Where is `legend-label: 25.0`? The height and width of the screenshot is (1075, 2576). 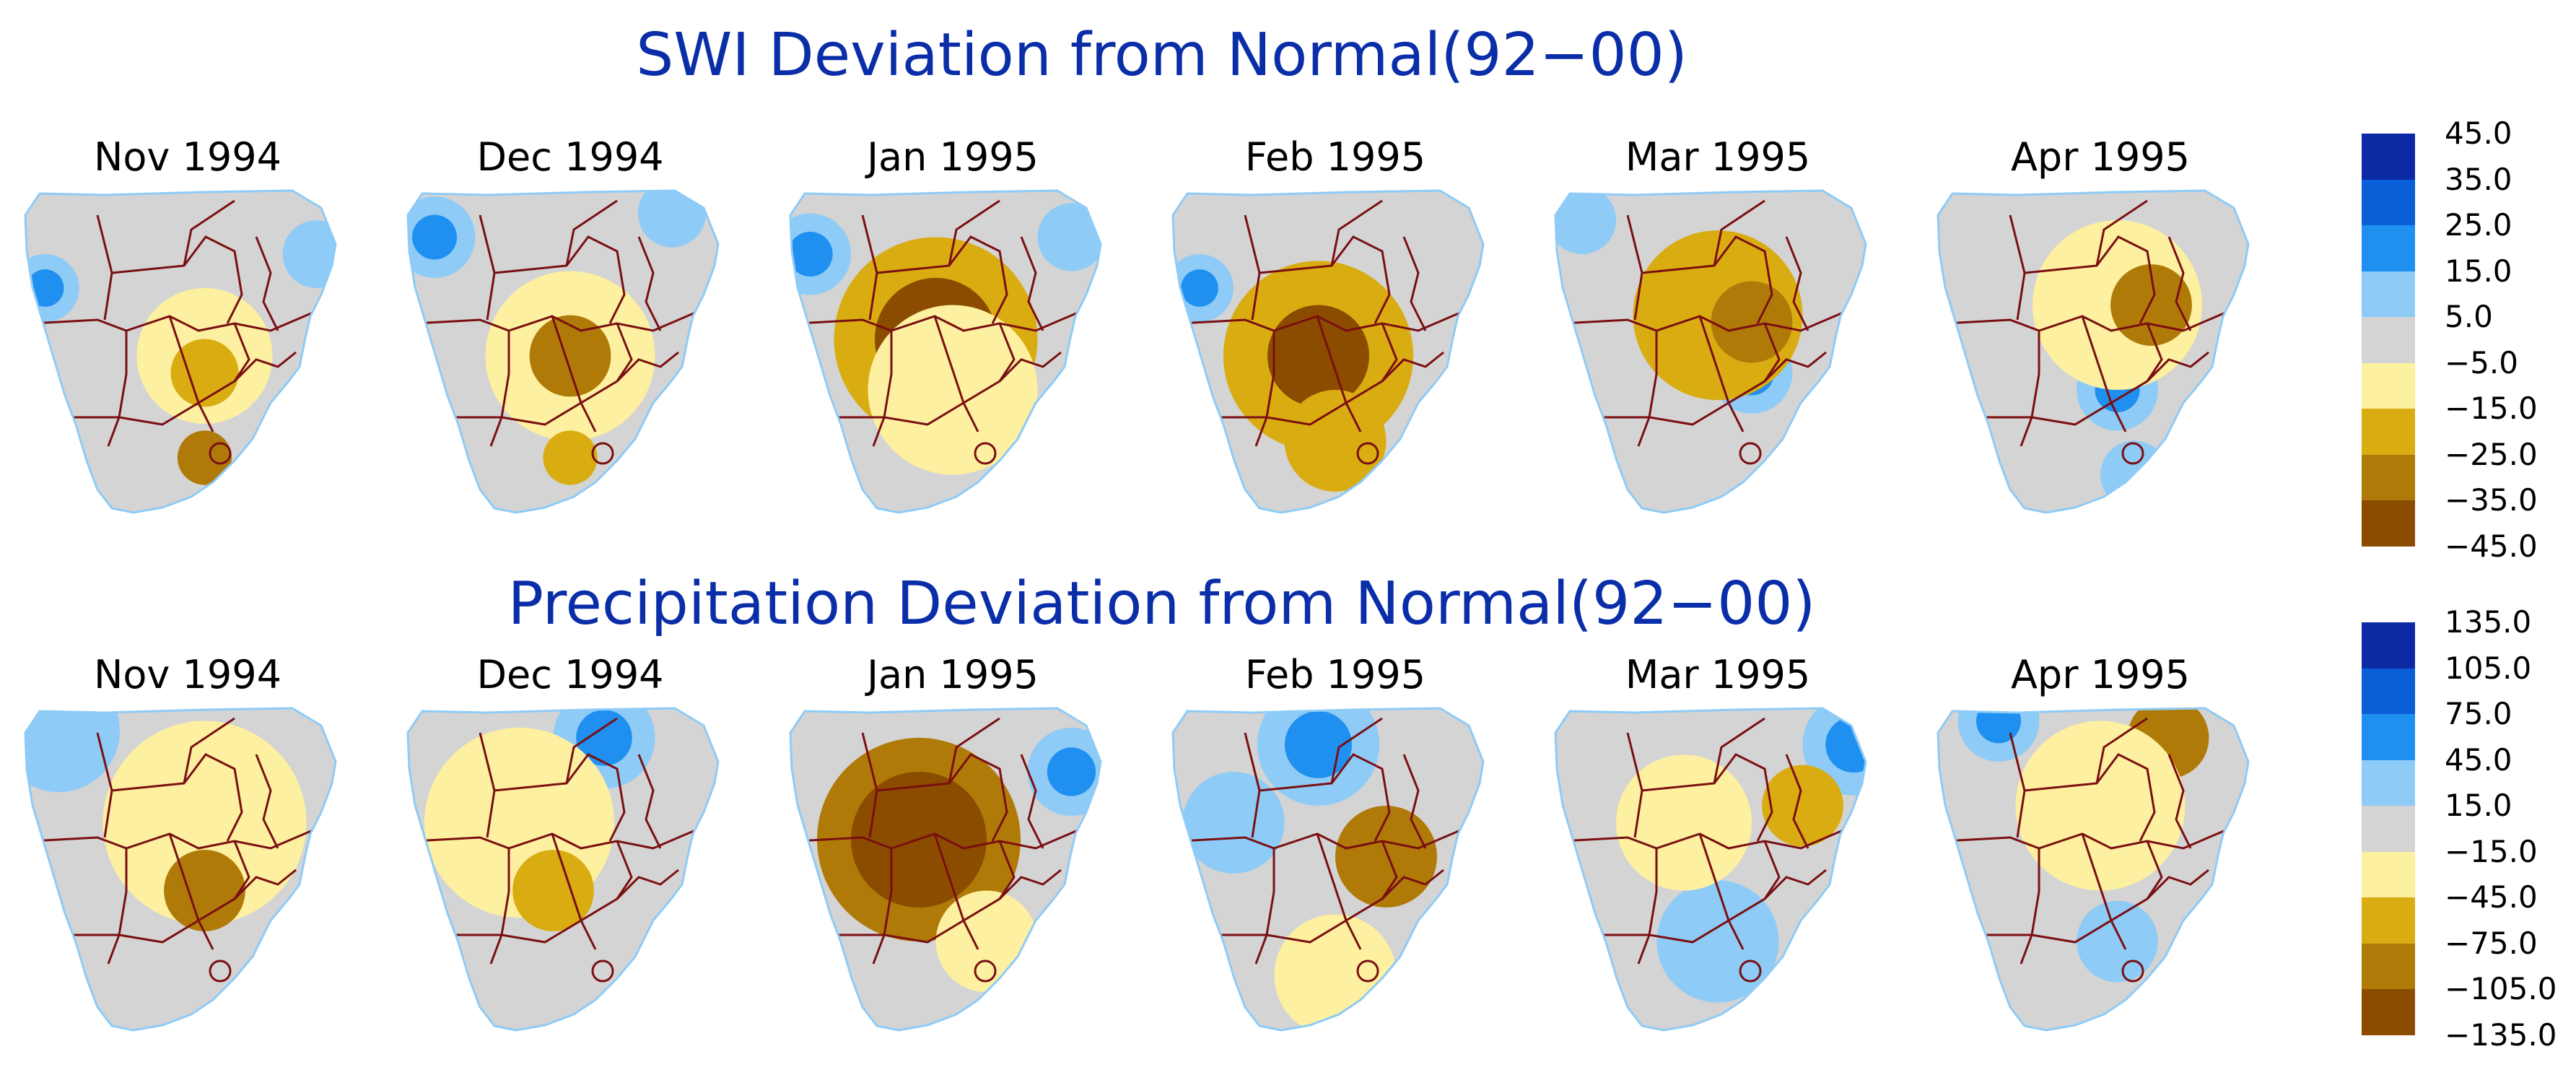 legend-label: 25.0 is located at coordinates (2478, 225).